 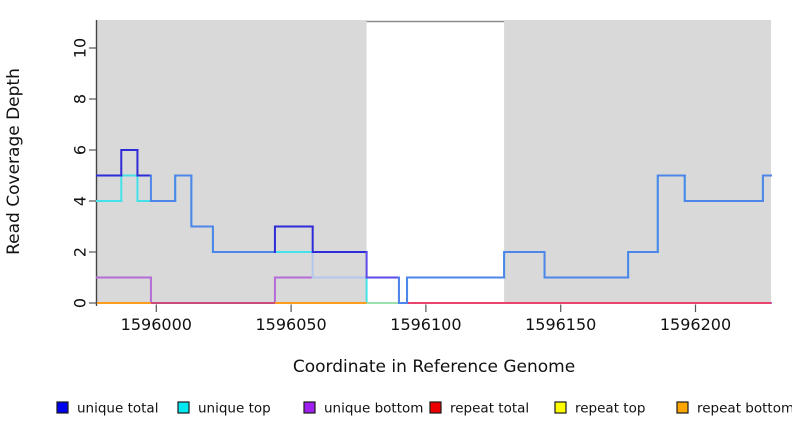 I want to click on legend-item-unique-bottom: unique bottom, so click(x=363, y=409).